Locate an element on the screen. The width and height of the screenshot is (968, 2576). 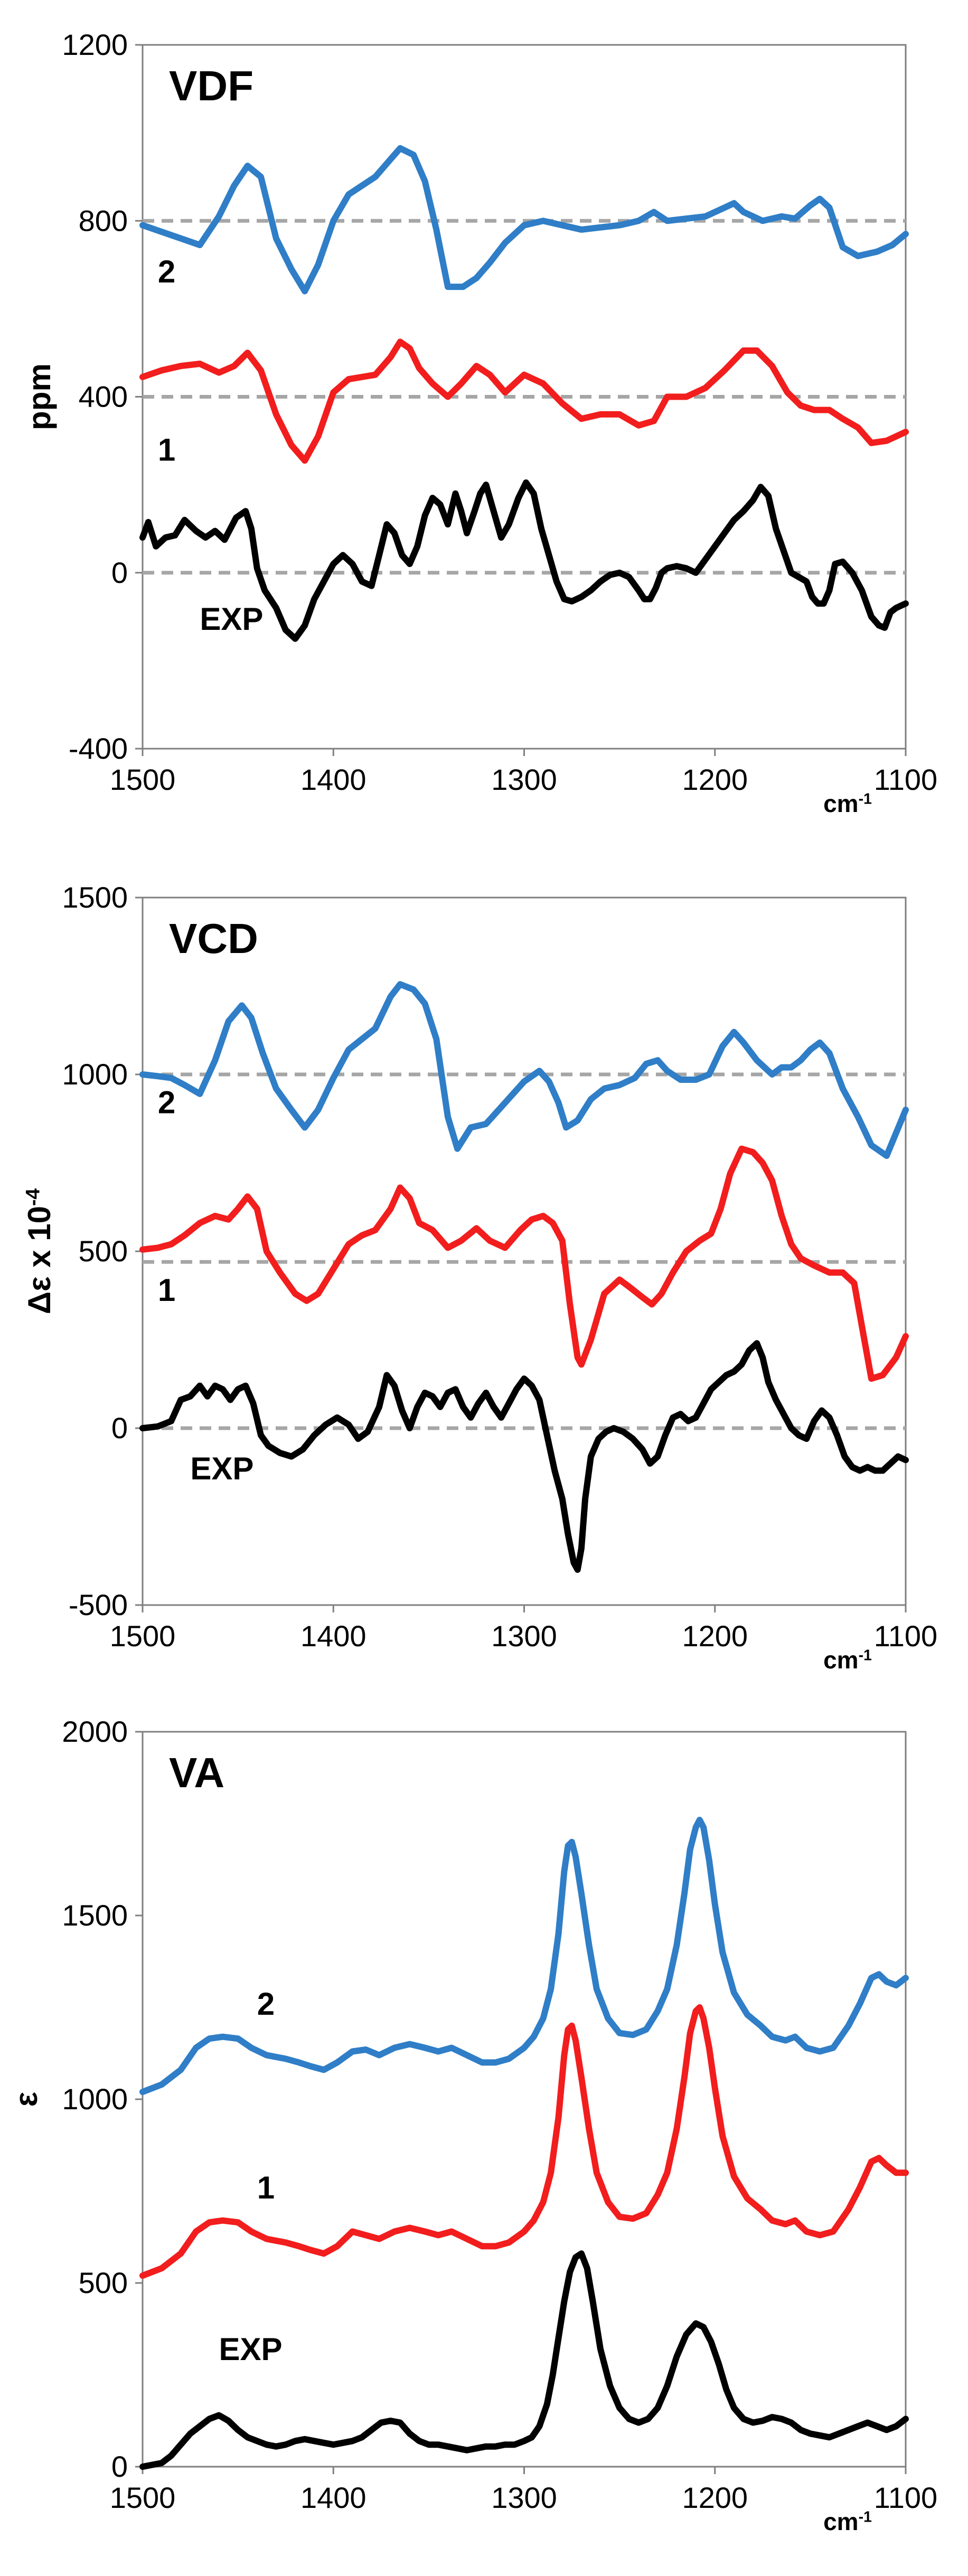
y-axis-label: ε is located at coordinates (26, 2099).